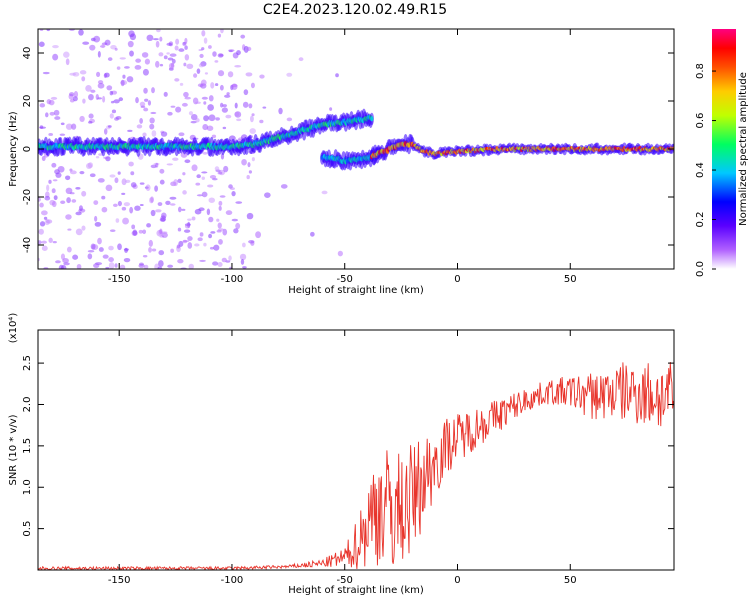  I want to click on spectrogram-x-tick-label: 50, so click(570, 279).